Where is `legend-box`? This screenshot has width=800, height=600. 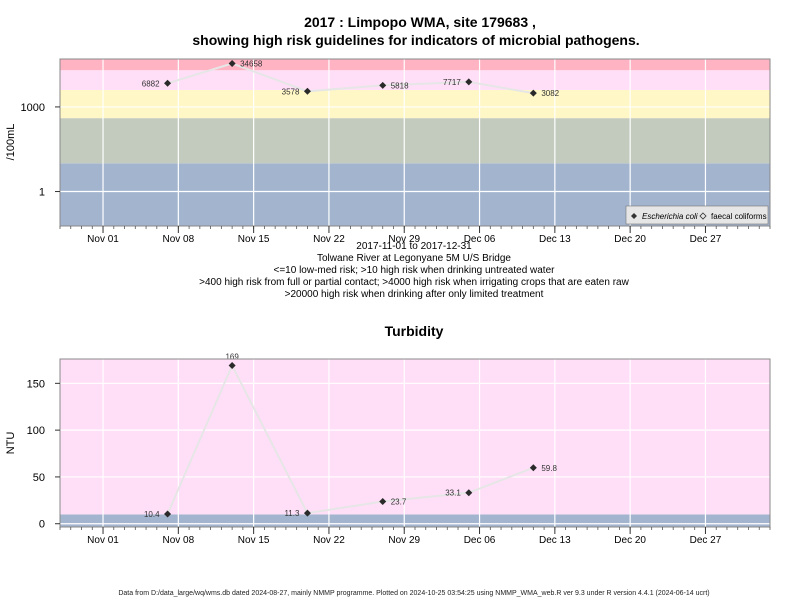 legend-box is located at coordinates (697, 215).